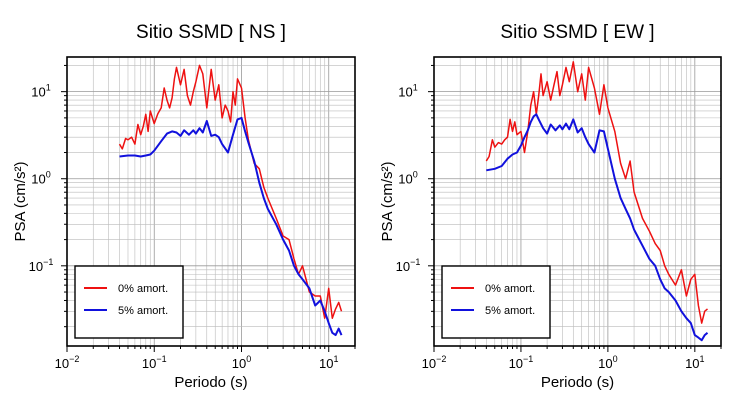 The height and width of the screenshot is (405, 730). Describe the element at coordinates (577, 32) in the screenshot. I see `chart-title: Sitio SSMD [ EW ]` at that location.